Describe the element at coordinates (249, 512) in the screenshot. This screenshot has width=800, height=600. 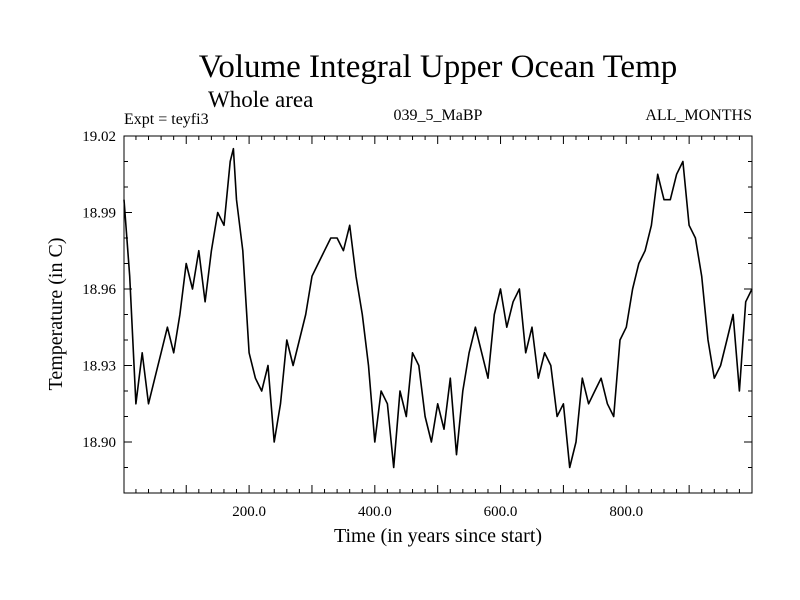
I see `x-tick-label: 200.0` at that location.